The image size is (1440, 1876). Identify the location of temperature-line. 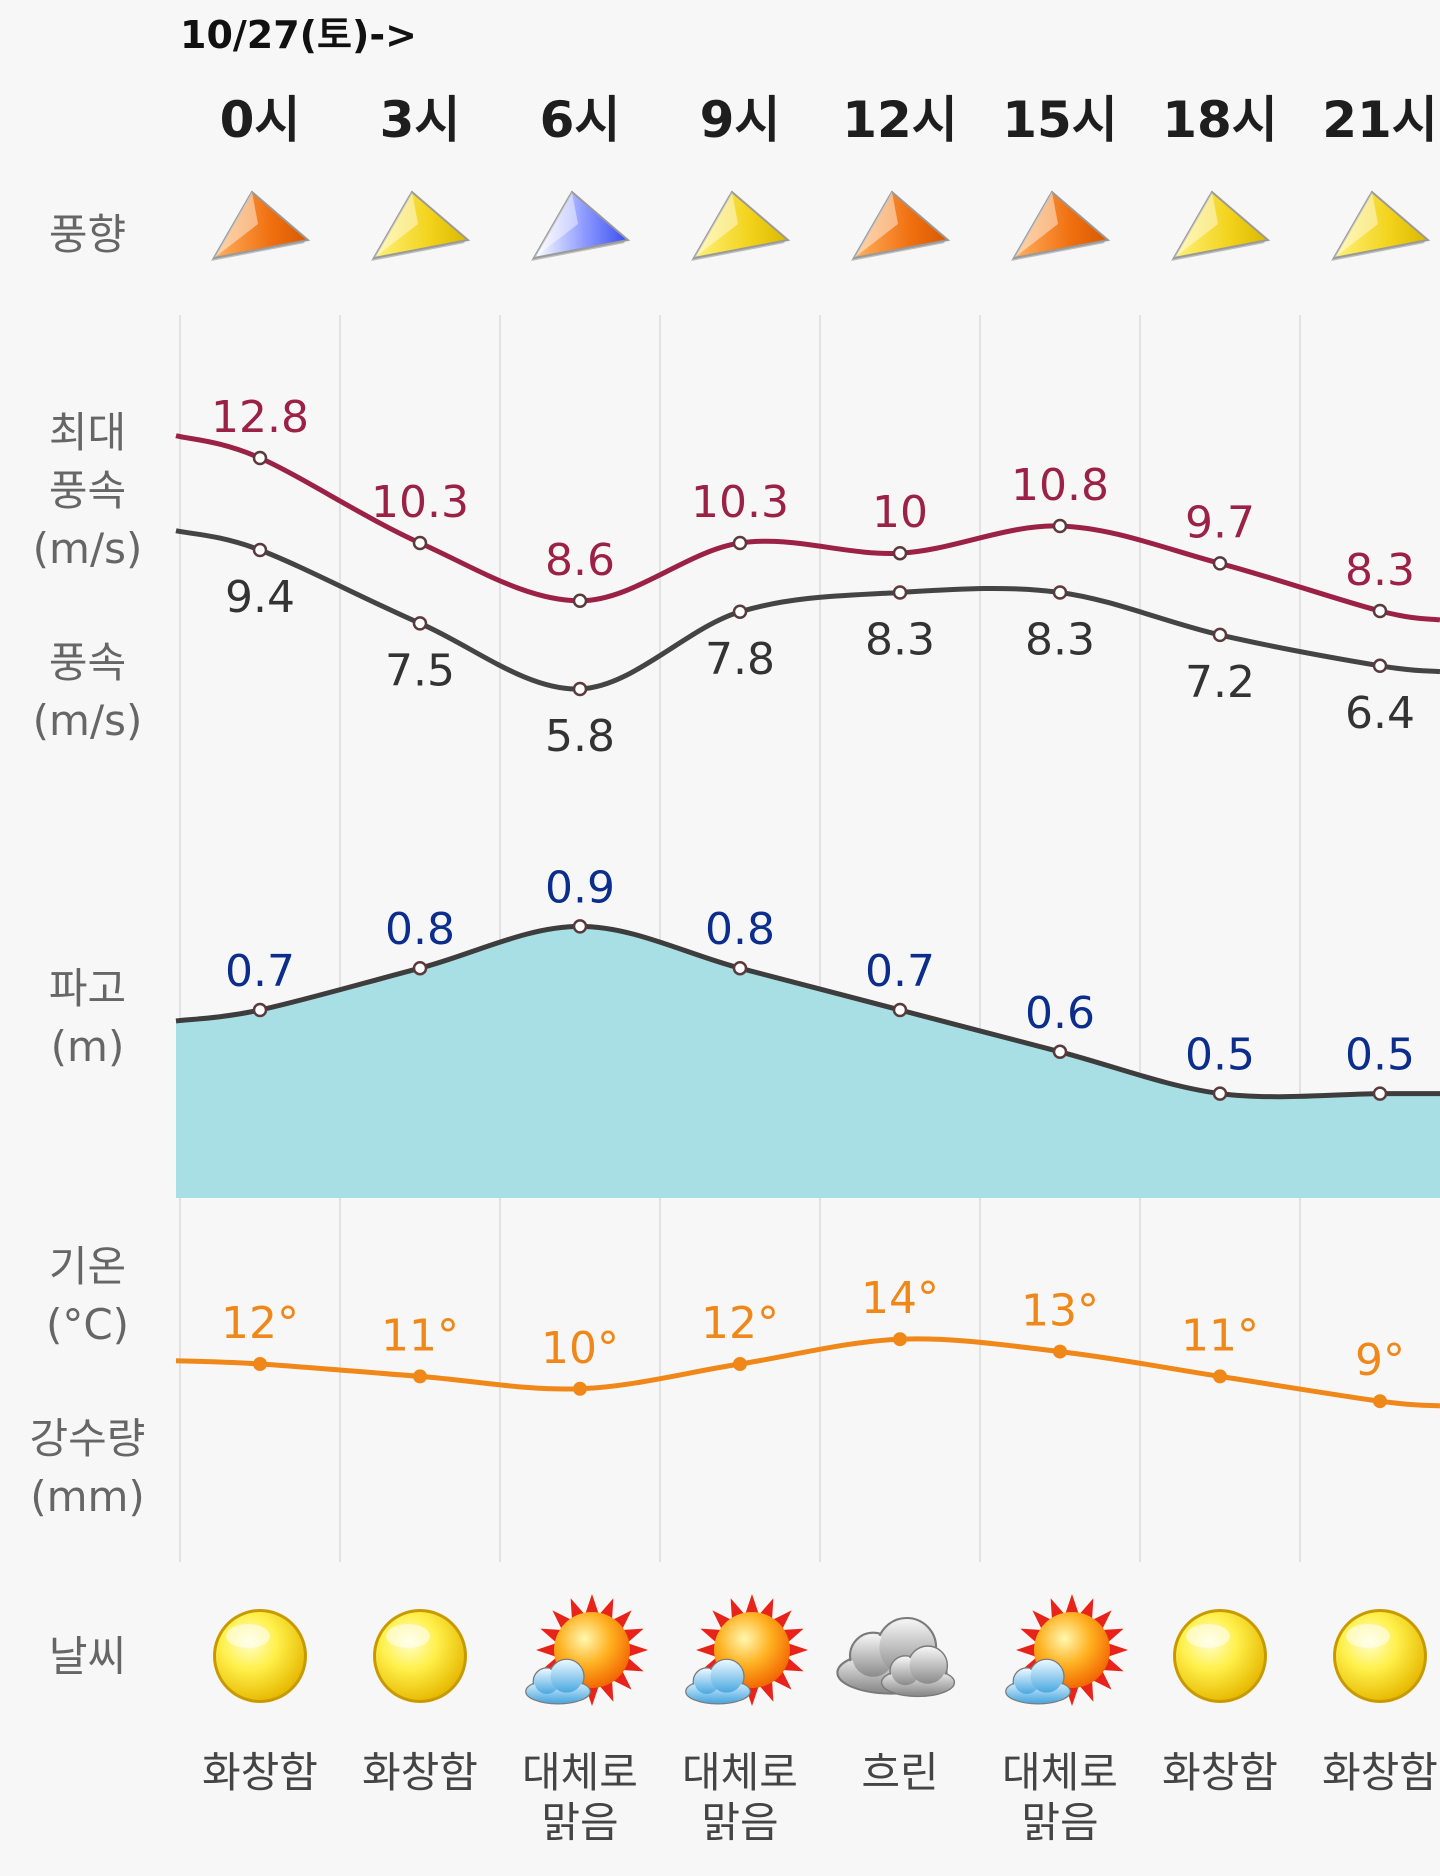
(807, 1372).